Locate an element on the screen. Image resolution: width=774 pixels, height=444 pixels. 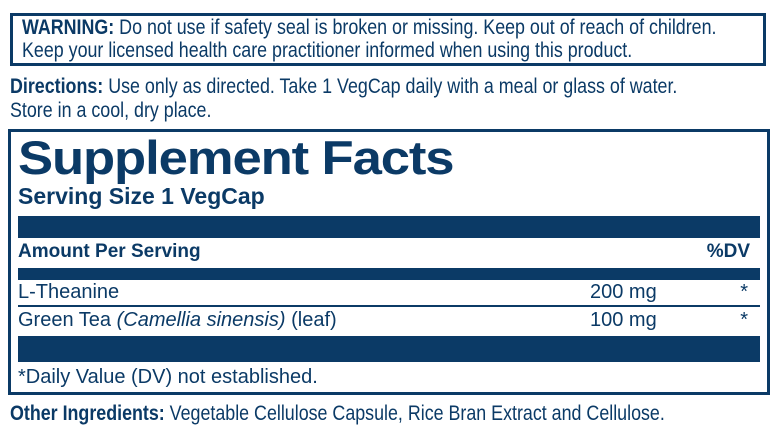
ingredient-name-text: L-Theanine is located at coordinates (69, 292).